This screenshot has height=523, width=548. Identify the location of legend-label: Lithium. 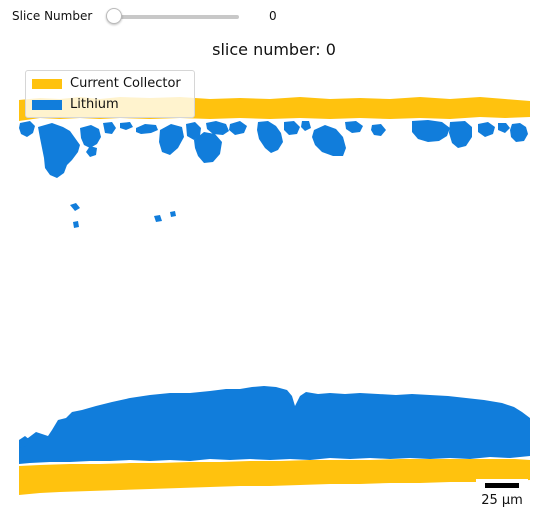
(94, 104).